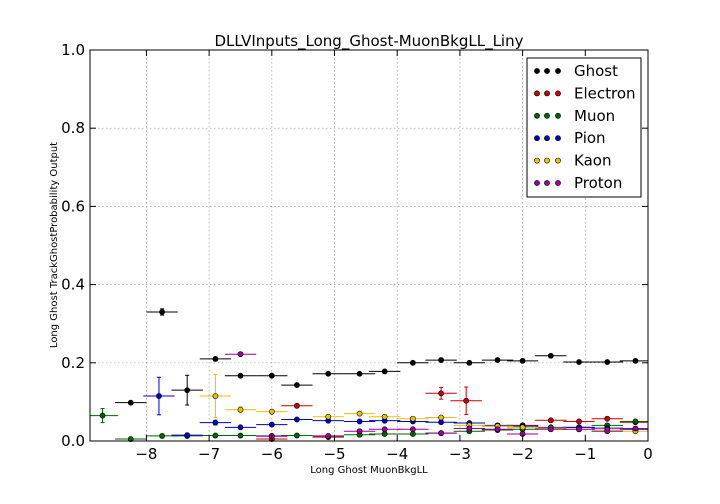 The width and height of the screenshot is (720, 504). What do you see at coordinates (73, 50) in the screenshot?
I see `y-tick-label: 1.0` at bounding box center [73, 50].